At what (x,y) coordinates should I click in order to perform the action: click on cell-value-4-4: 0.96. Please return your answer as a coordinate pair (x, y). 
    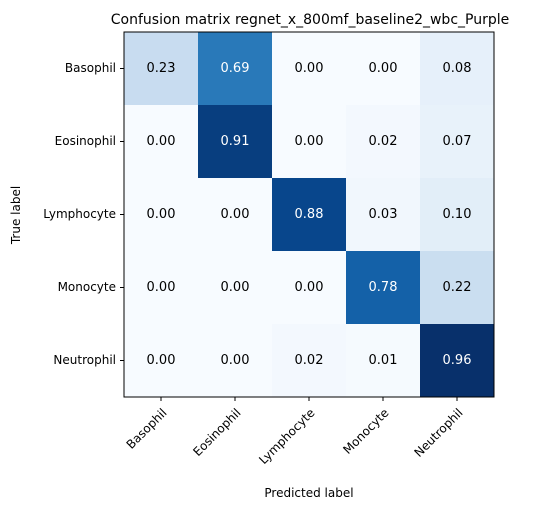
    Looking at the image, I should click on (457, 360).